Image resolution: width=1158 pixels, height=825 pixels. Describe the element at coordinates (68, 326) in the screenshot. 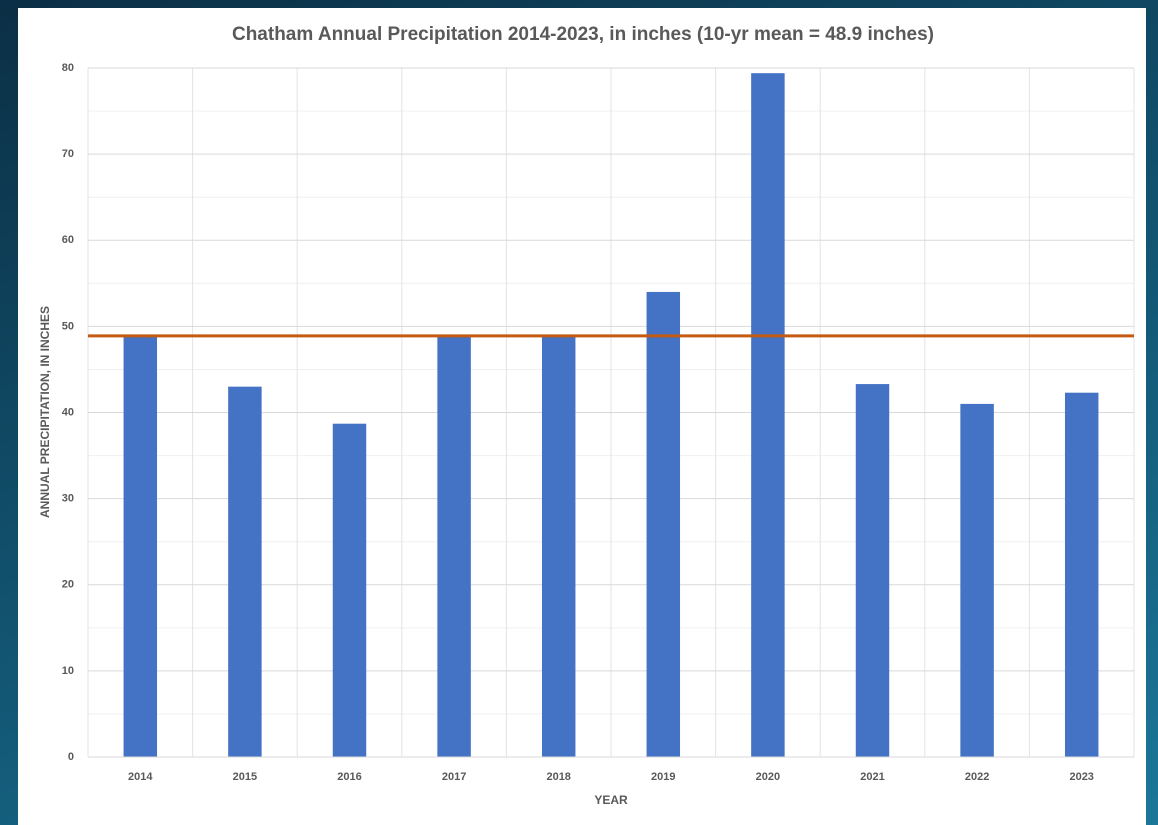

I see `y-tick-label: 50` at that location.